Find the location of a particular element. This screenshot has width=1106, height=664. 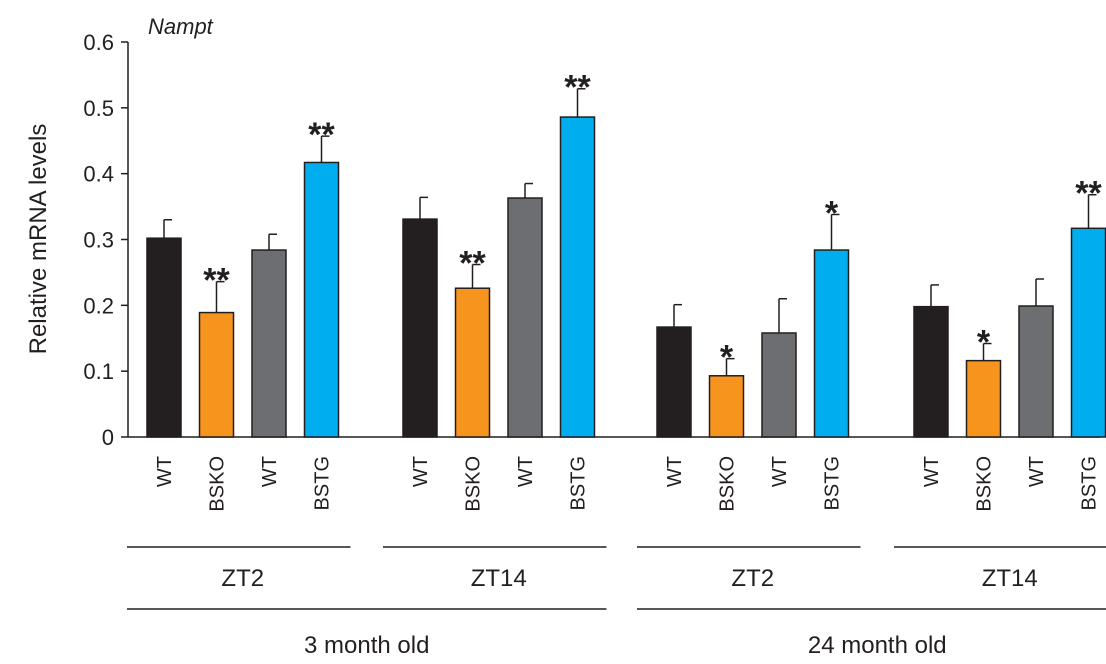

y-tick-label: 0.5 is located at coordinates (98, 108).